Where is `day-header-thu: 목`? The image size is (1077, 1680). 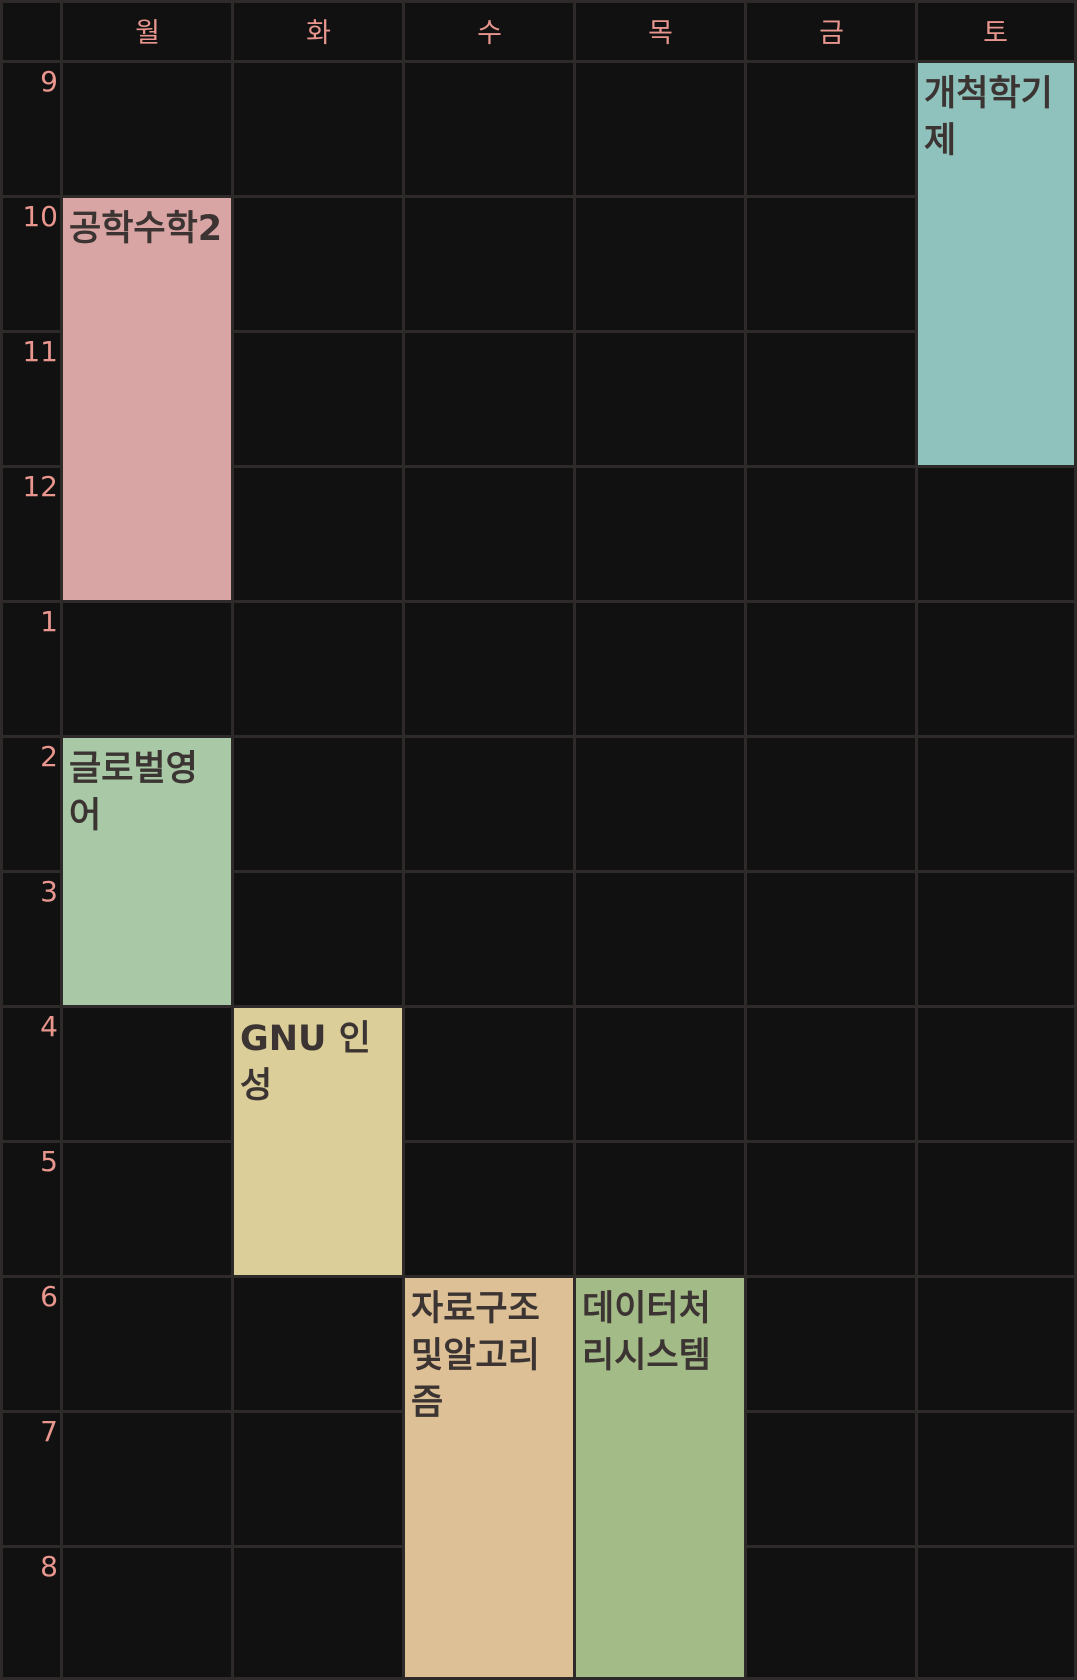 day-header-thu: 목 is located at coordinates (660, 33).